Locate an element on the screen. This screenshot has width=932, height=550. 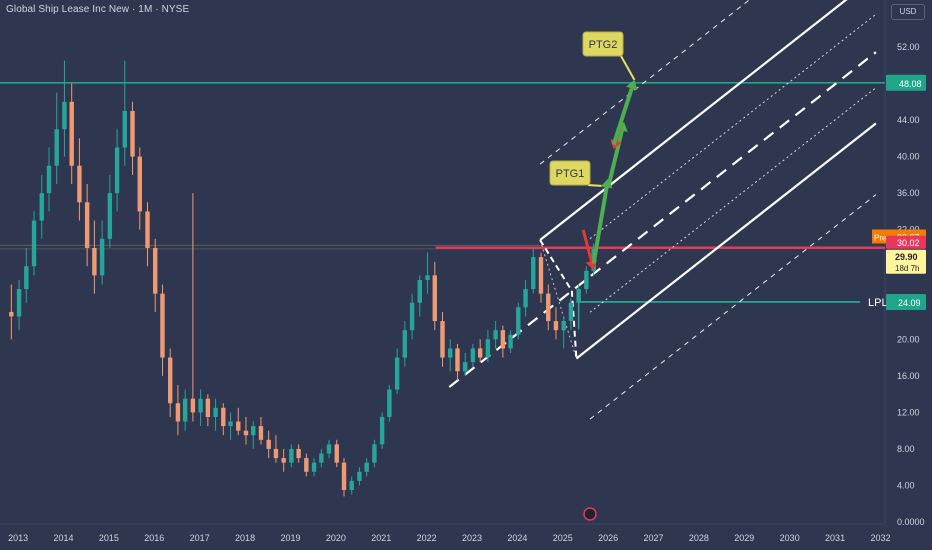
ptg2-callout-box is located at coordinates (603, 44).